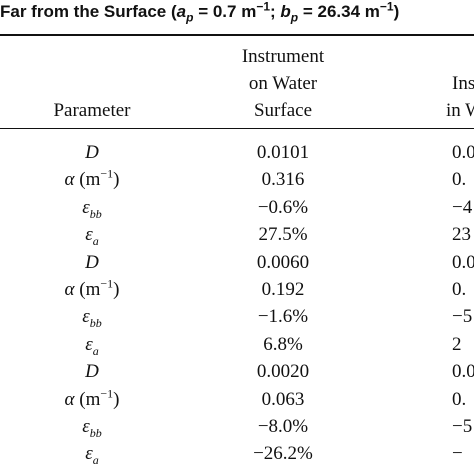 The height and width of the screenshot is (474, 474). I want to click on value-cell: −8.0%, so click(283, 426).